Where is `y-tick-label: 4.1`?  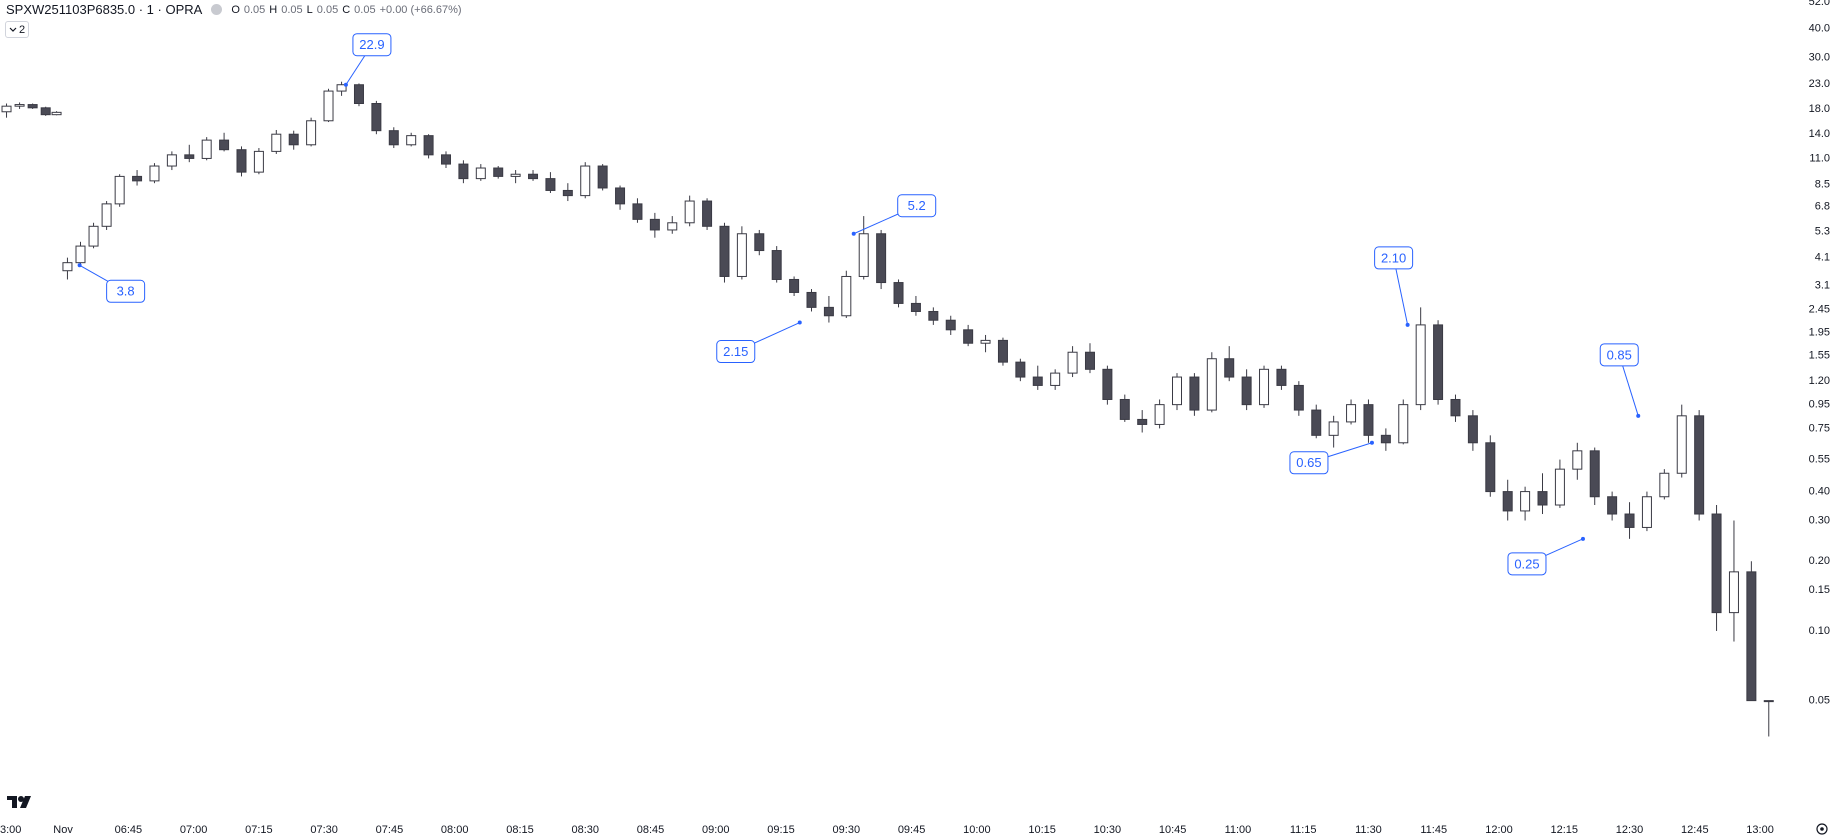 y-tick-label: 4.1 is located at coordinates (1822, 258).